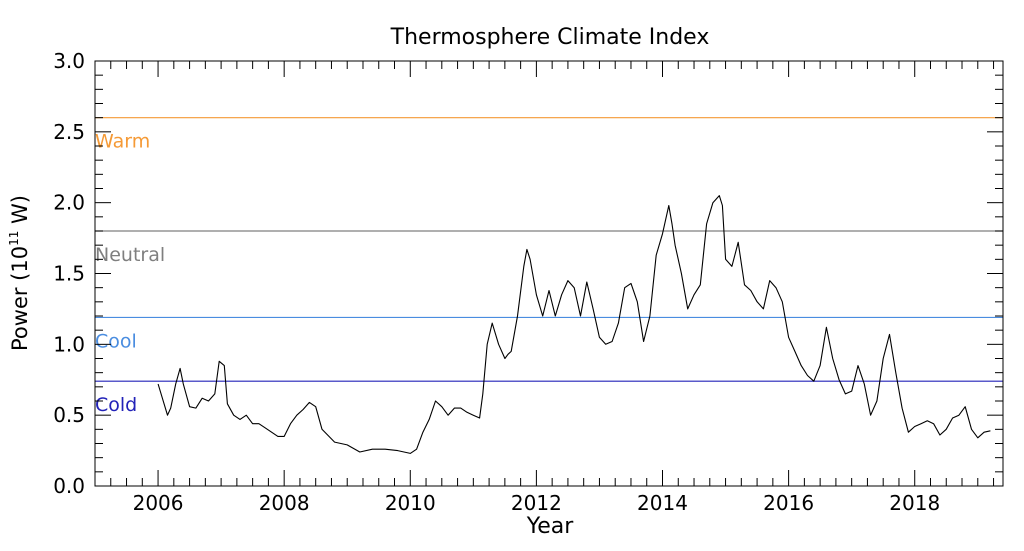 This screenshot has height=551, width=1024. Describe the element at coordinates (69, 344) in the screenshot. I see `y-tick-label: 1.0` at that location.